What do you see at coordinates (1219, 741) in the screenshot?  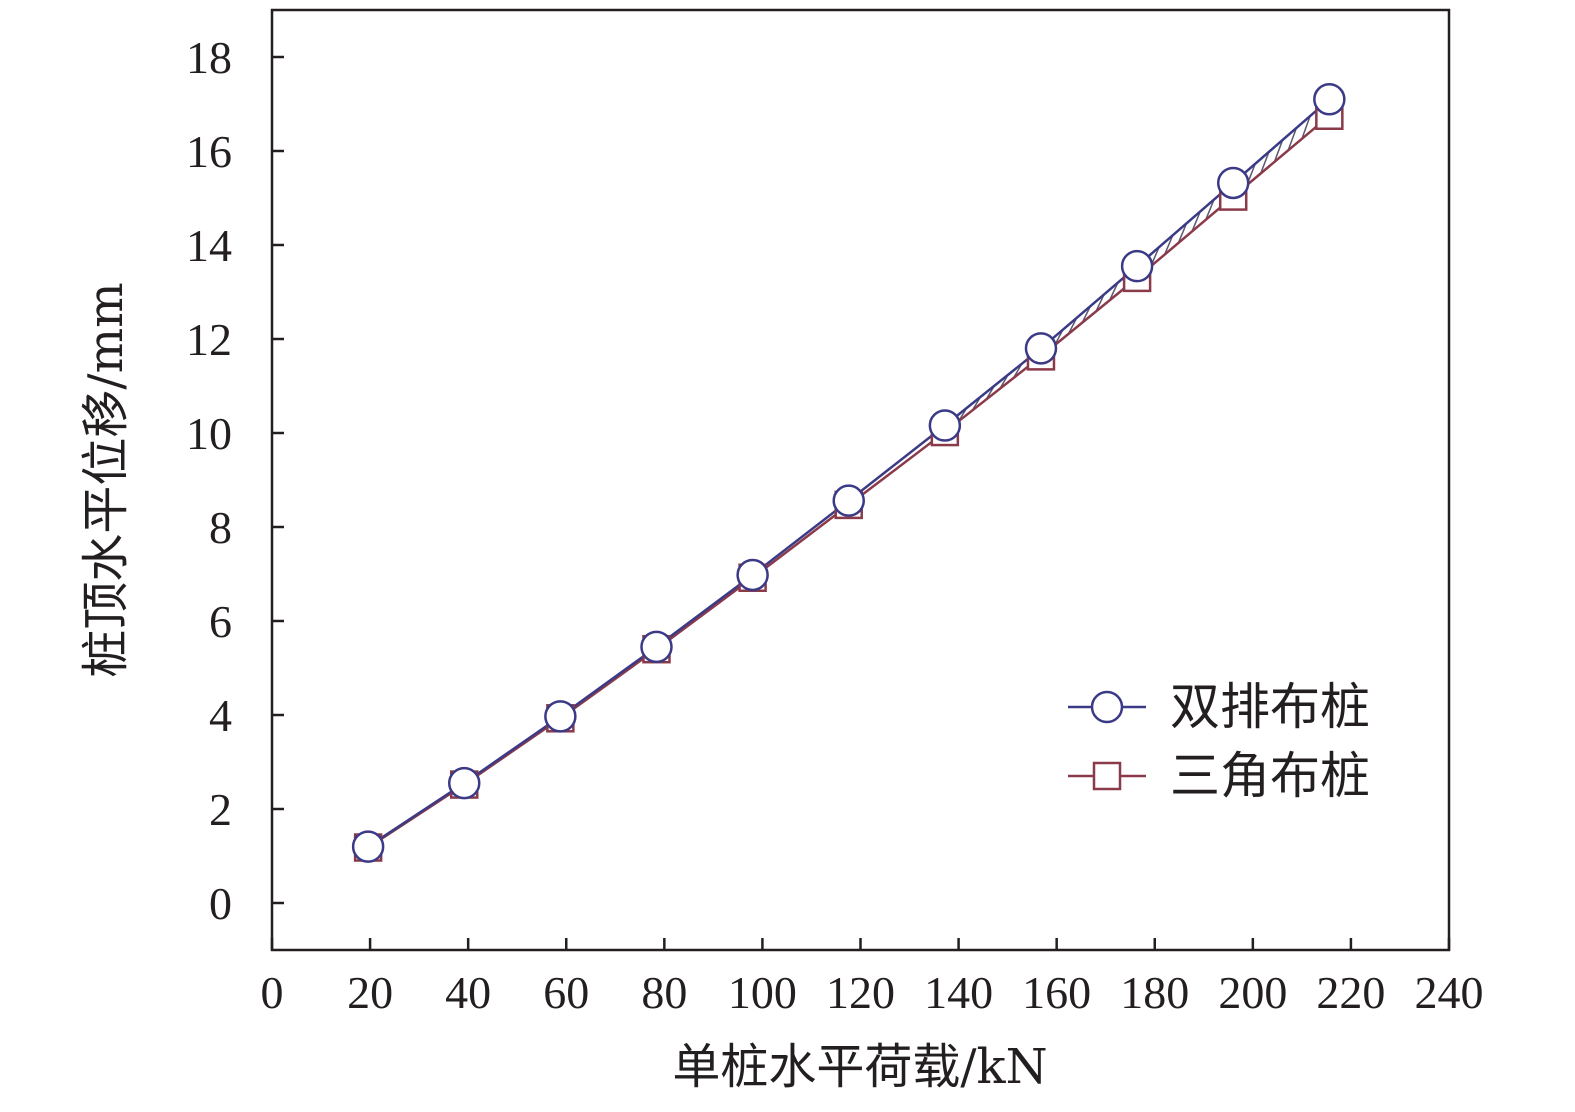 I see `legend: 双排布桩 三角布桩` at bounding box center [1219, 741].